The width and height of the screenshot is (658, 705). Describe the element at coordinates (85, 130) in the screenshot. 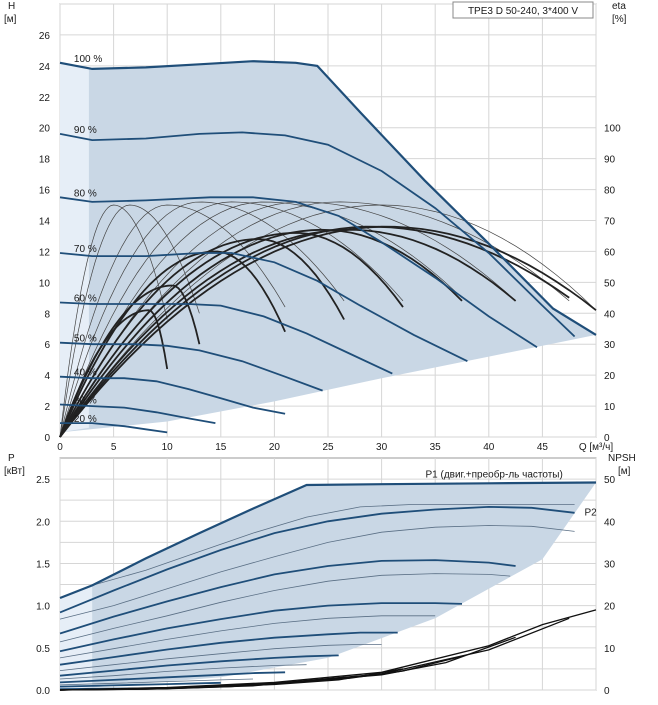

I see `speed-label: 90 %` at that location.